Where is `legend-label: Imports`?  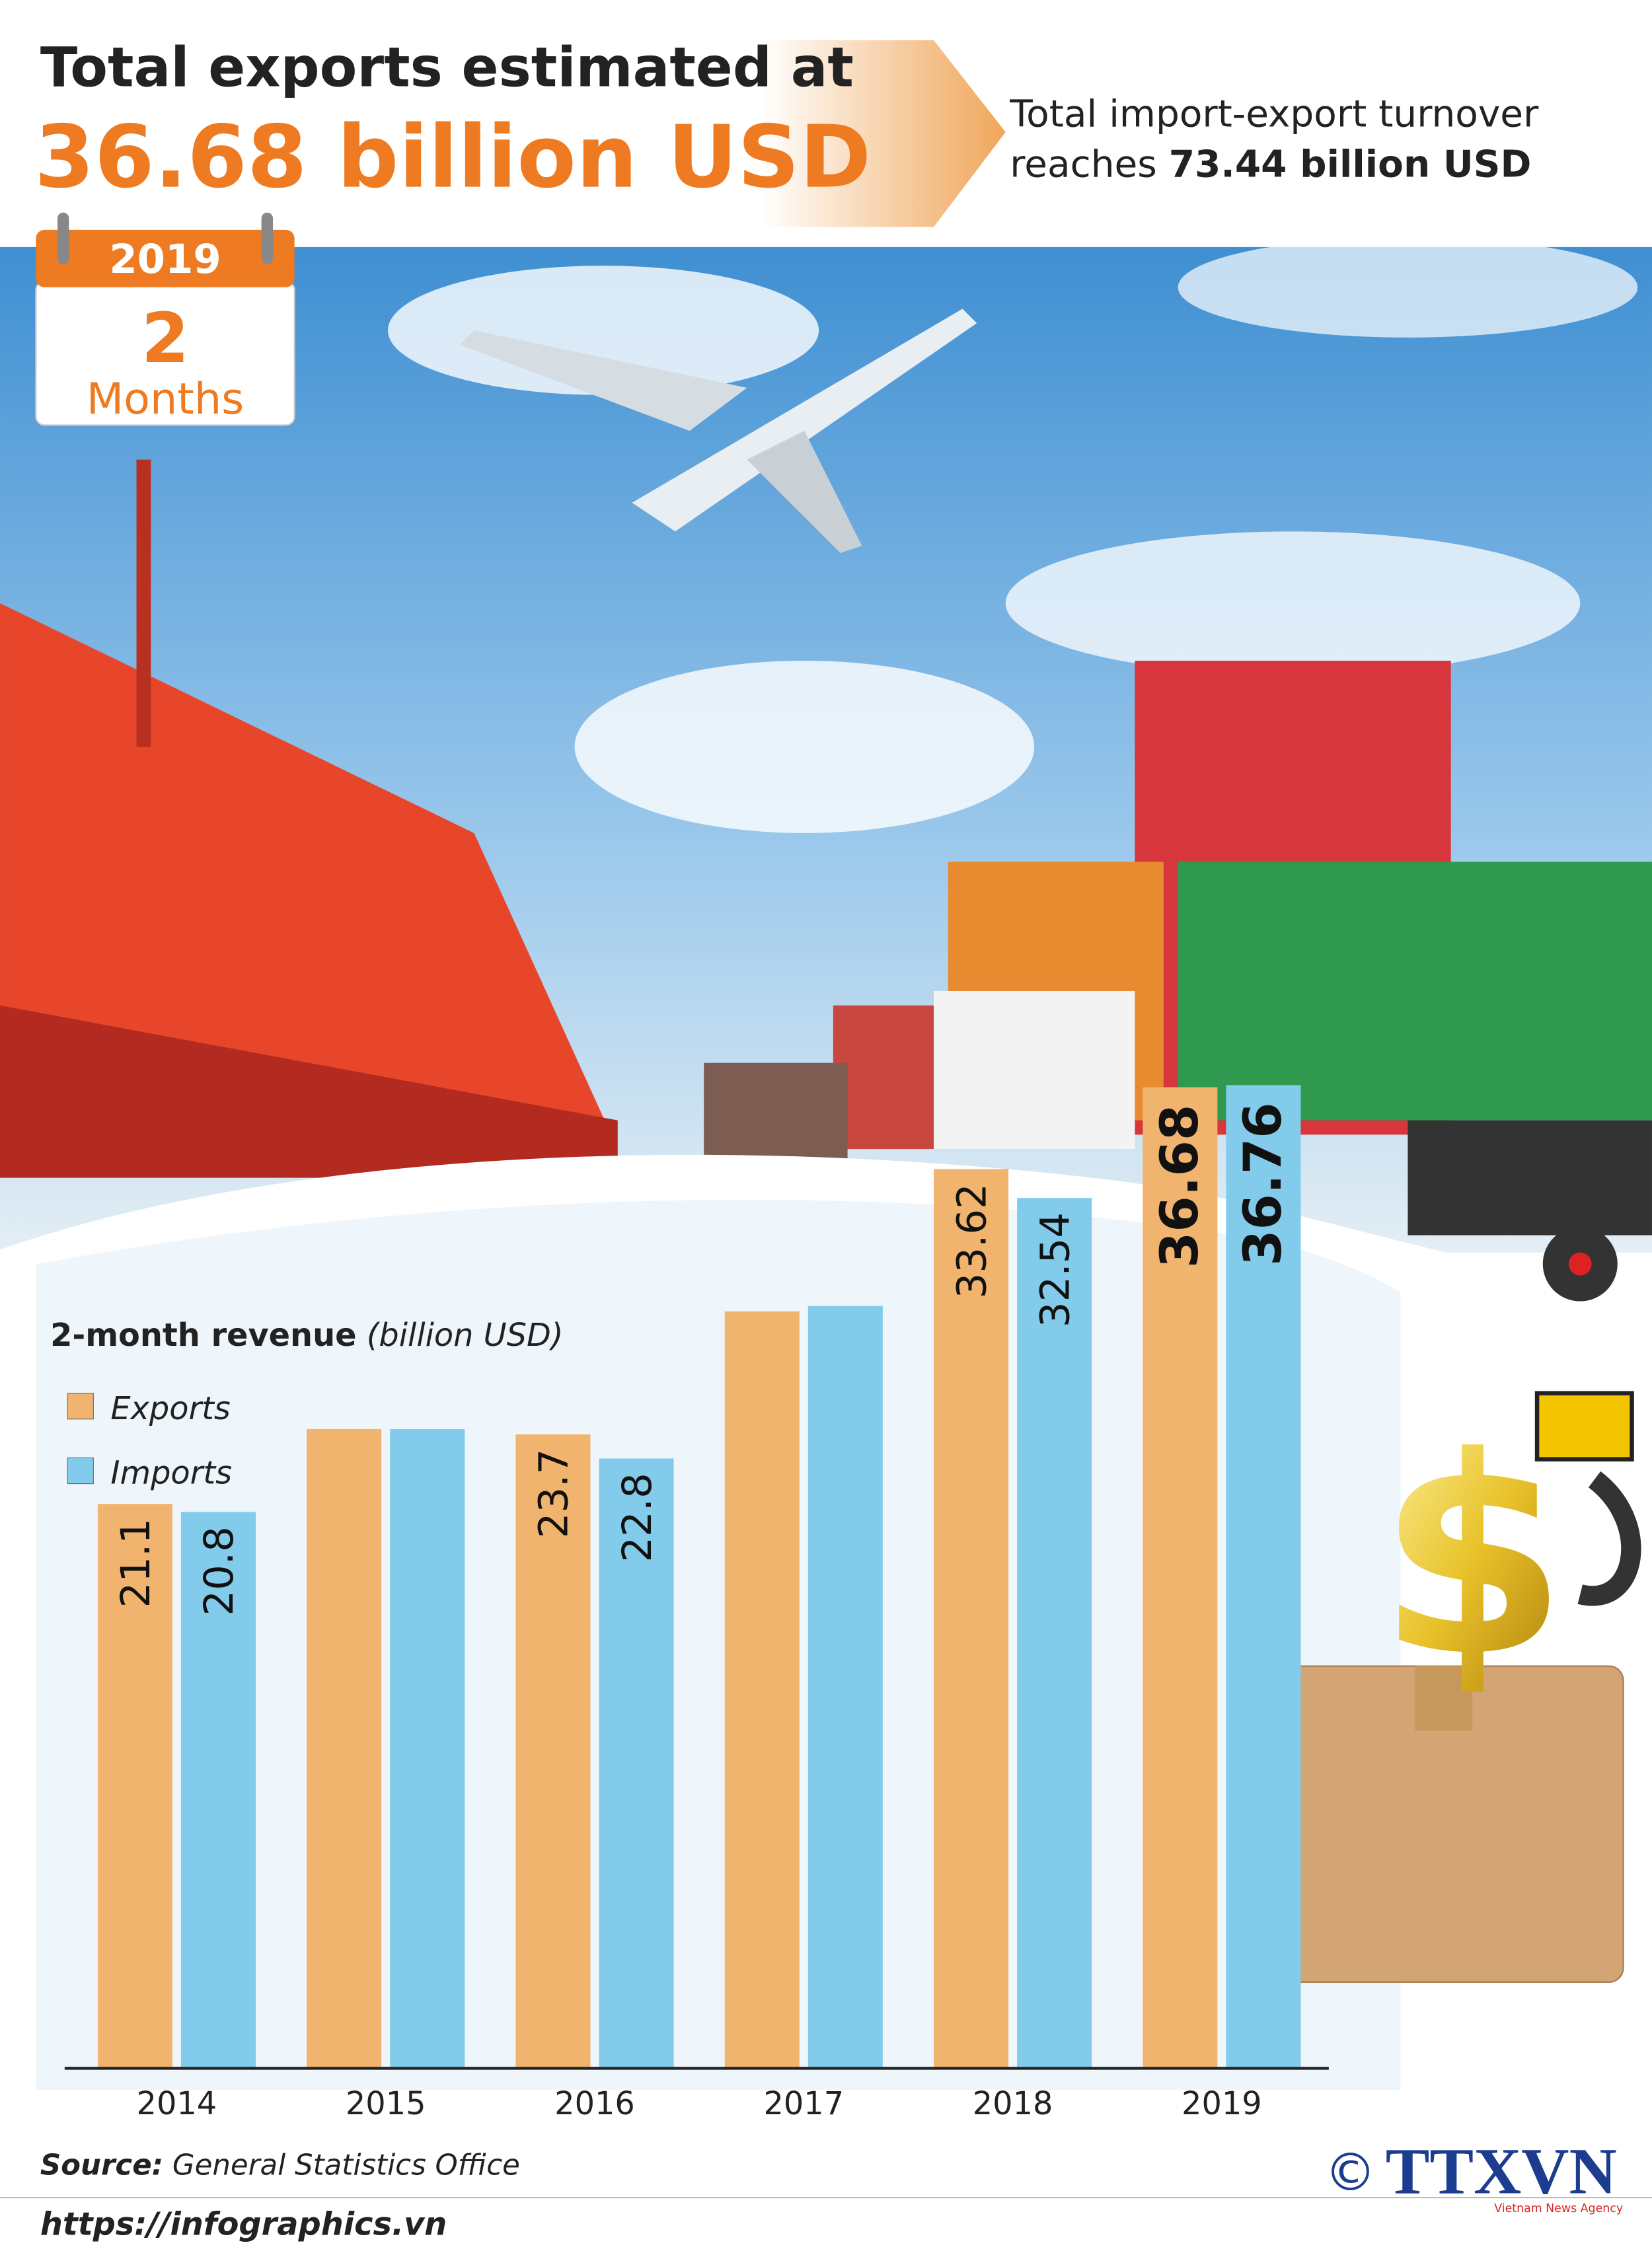 legend-label: Imports is located at coordinates (171, 1474).